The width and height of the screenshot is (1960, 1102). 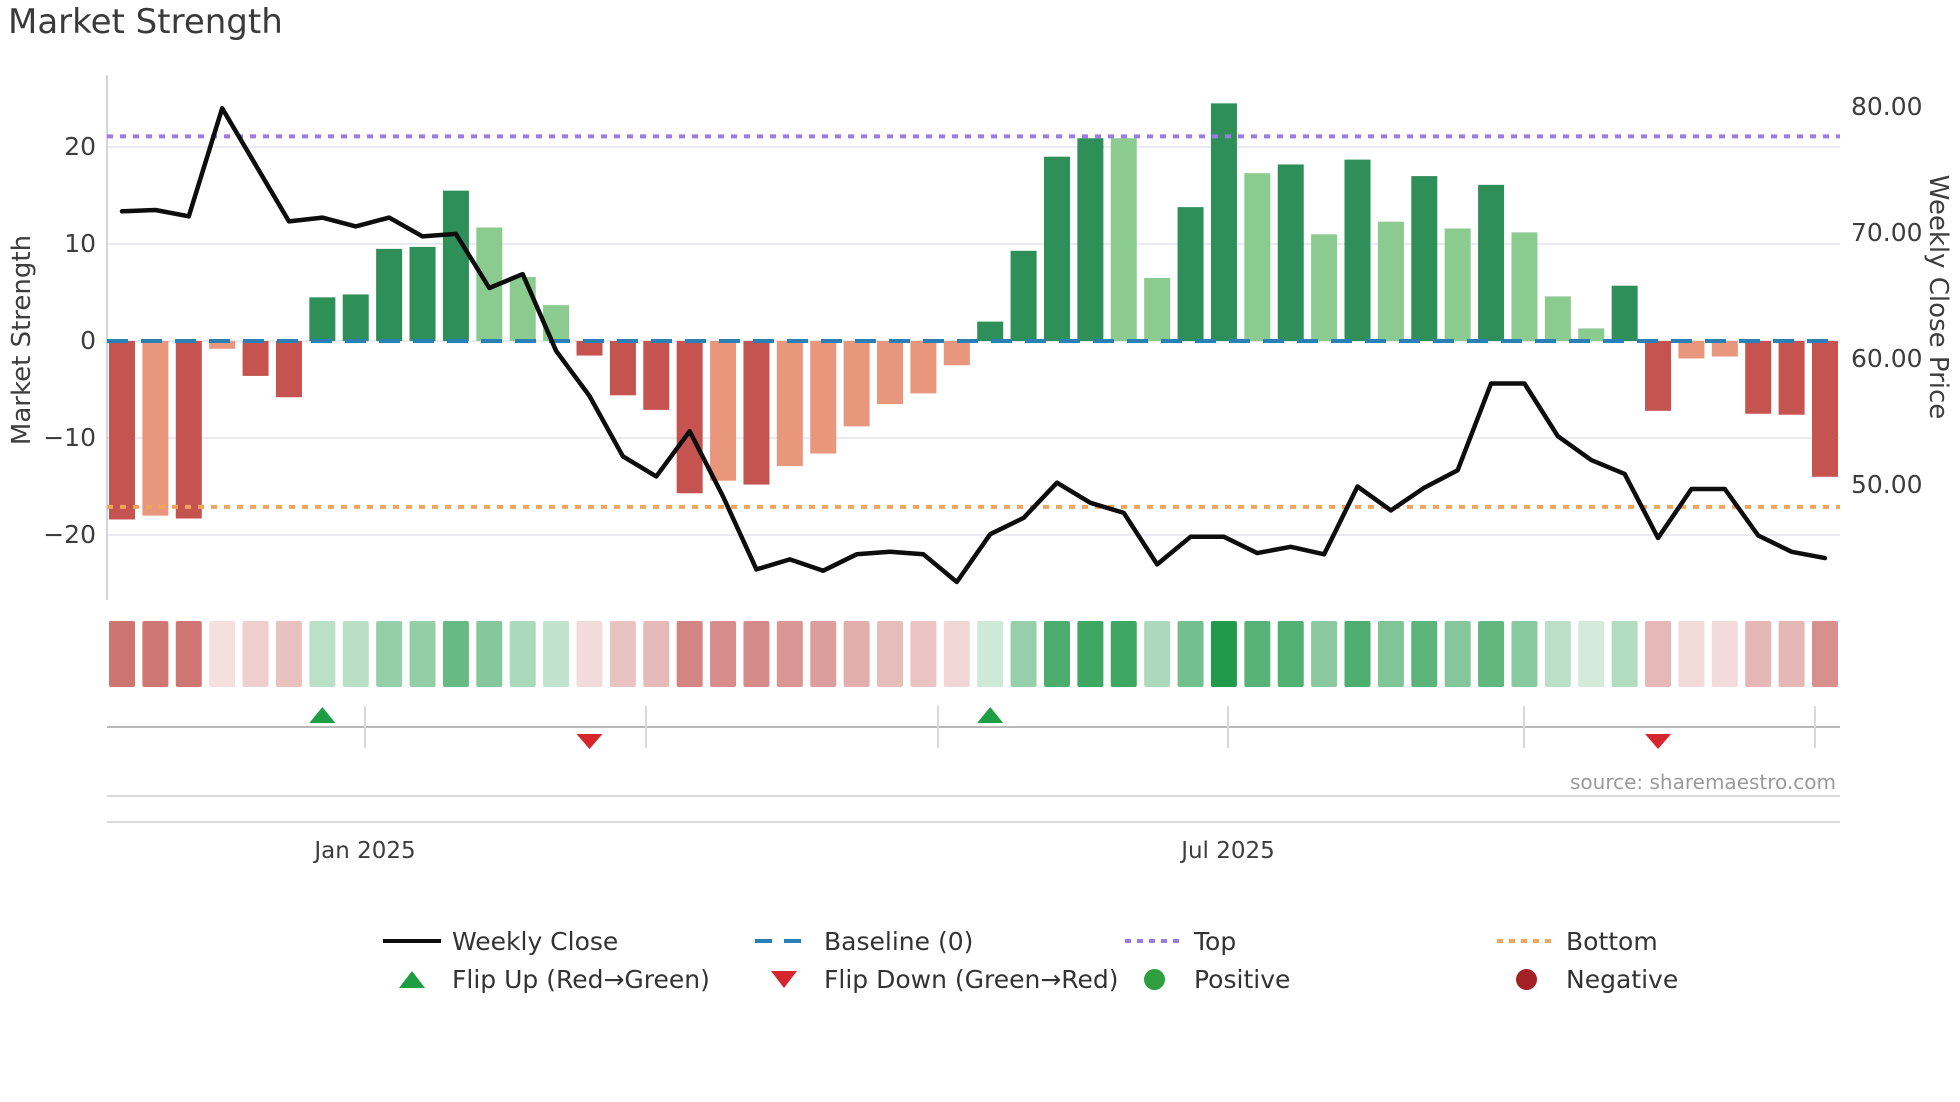 I want to click on legend-item-weekly-close: Weekly Close, so click(x=500, y=941).